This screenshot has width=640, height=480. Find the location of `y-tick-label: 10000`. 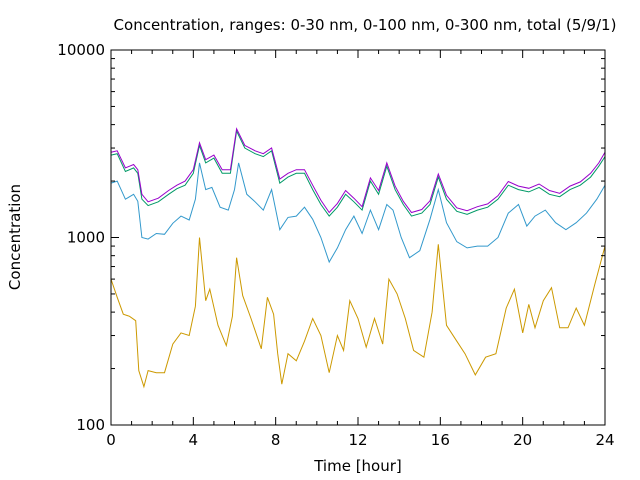

y-tick-label: 10000 is located at coordinates (81, 50).